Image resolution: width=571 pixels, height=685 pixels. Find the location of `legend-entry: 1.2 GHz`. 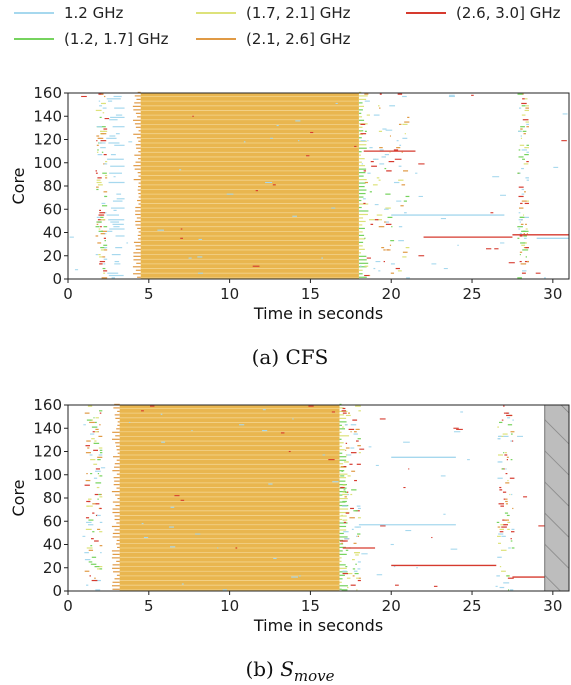

legend-entry: 1.2 GHz is located at coordinates (69, 13).